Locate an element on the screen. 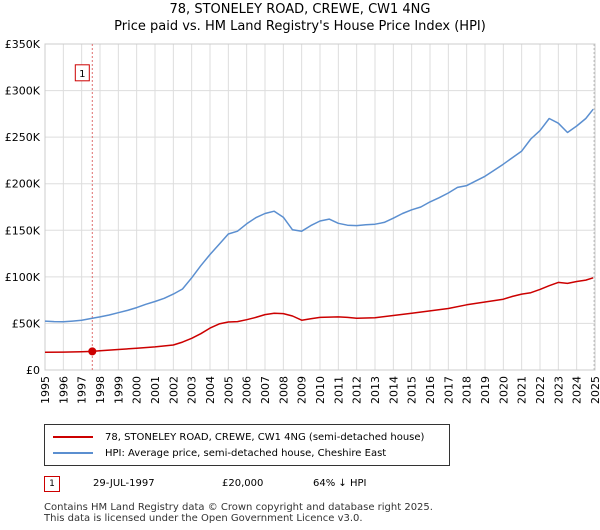 This screenshot has width=600, height=530. x-tick-label: 2017 is located at coordinates (448, 390).